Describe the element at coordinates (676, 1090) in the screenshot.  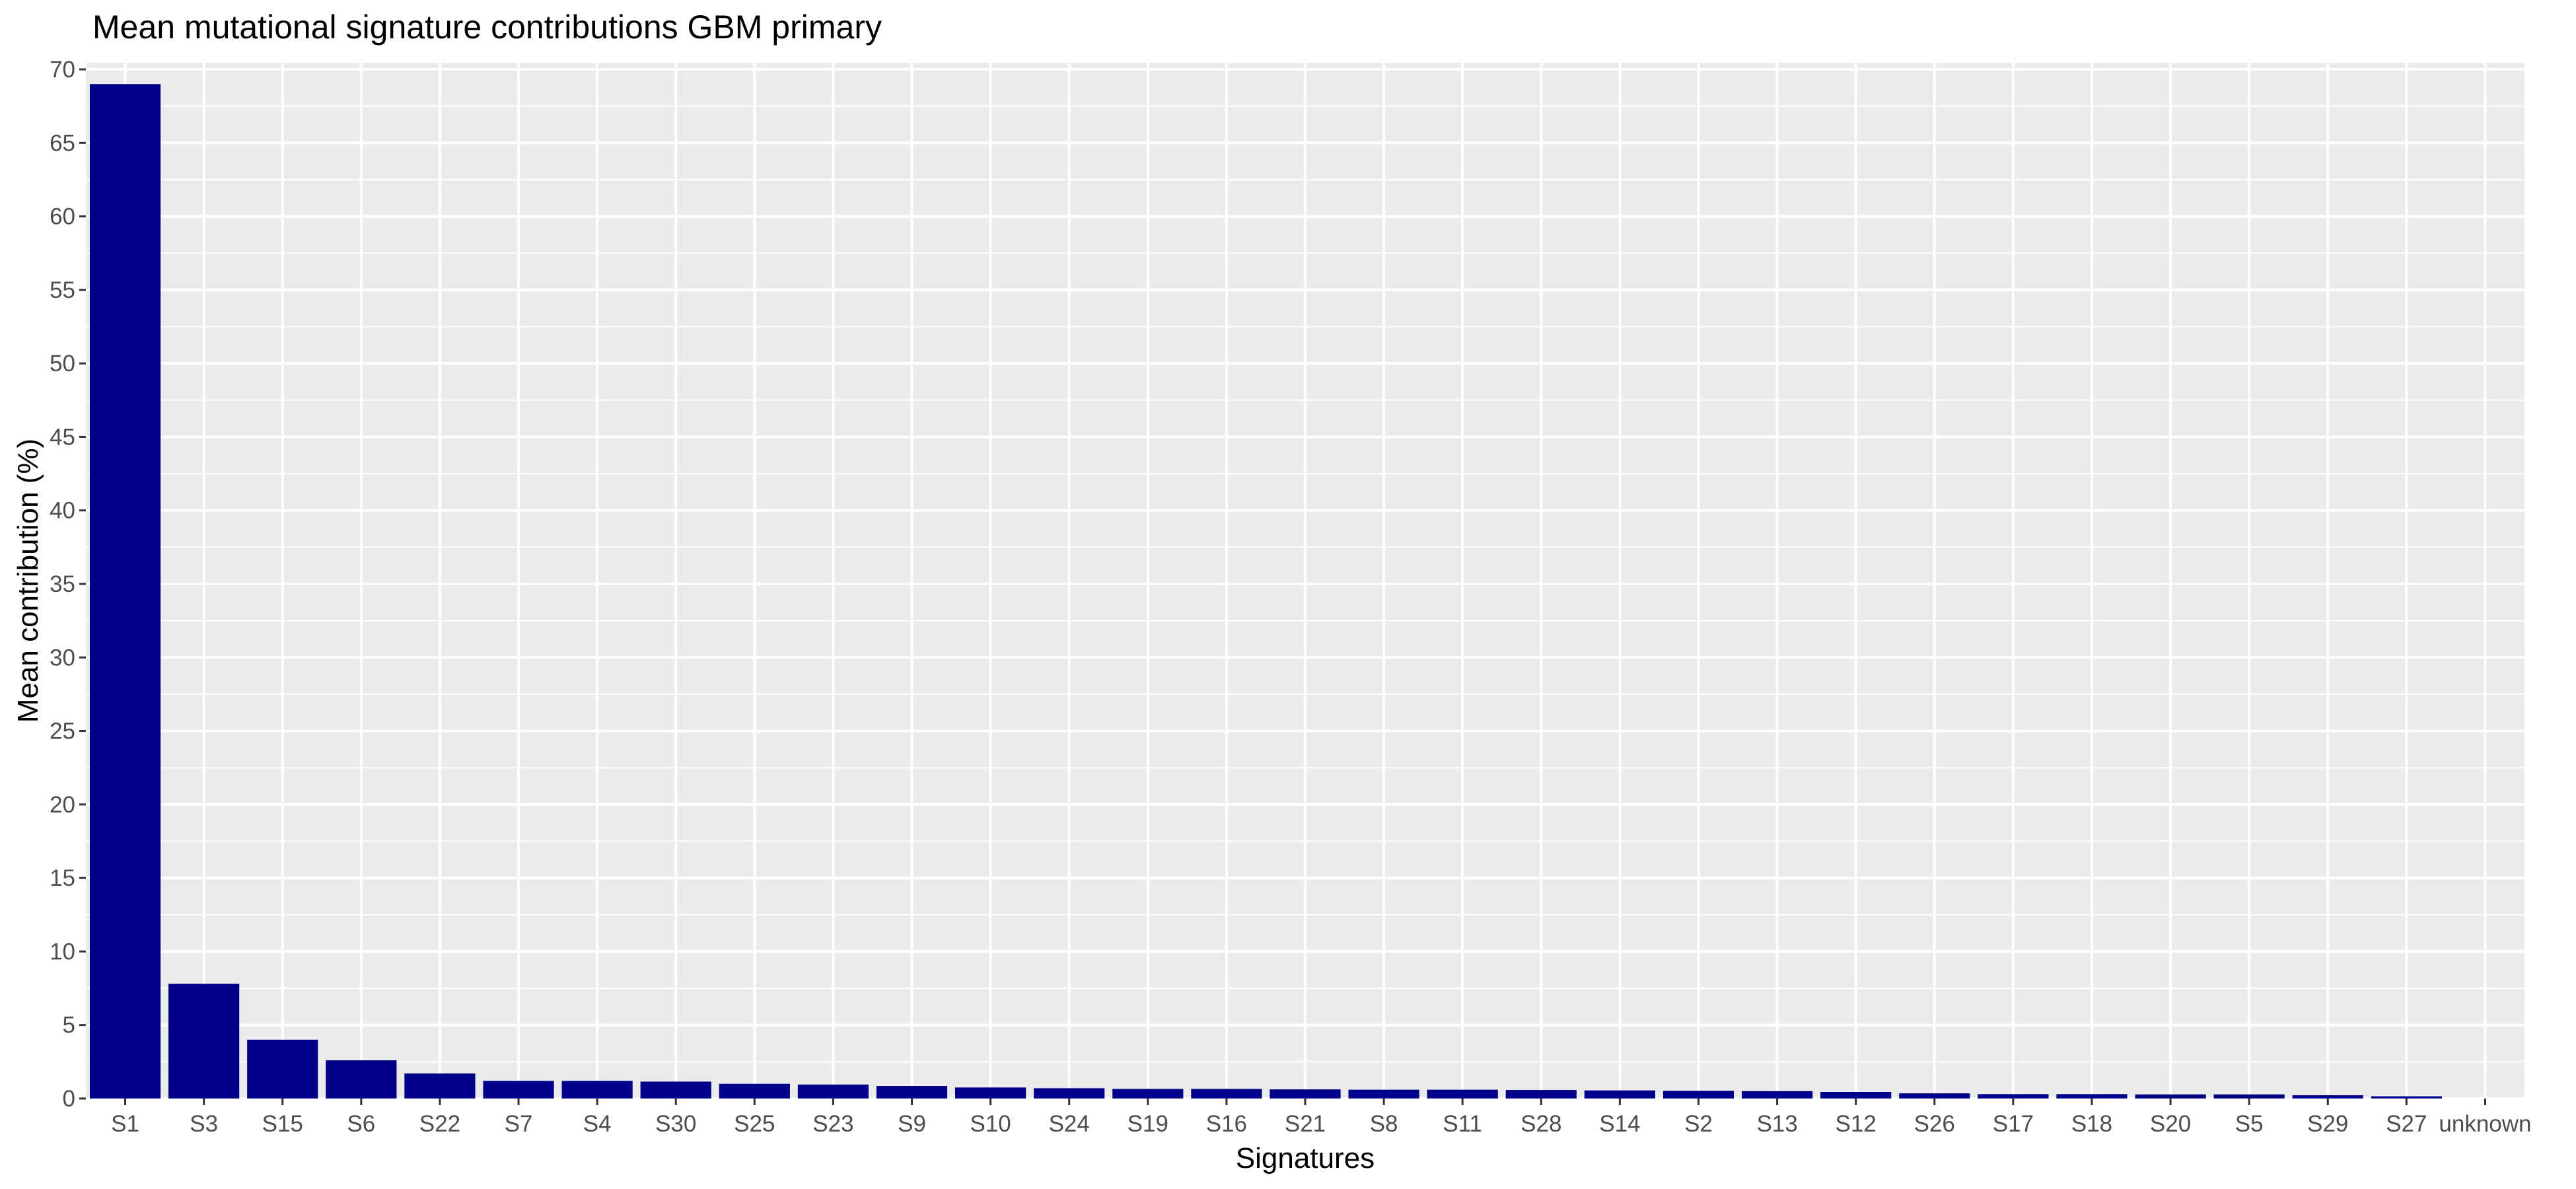
I see `bar-S30` at that location.